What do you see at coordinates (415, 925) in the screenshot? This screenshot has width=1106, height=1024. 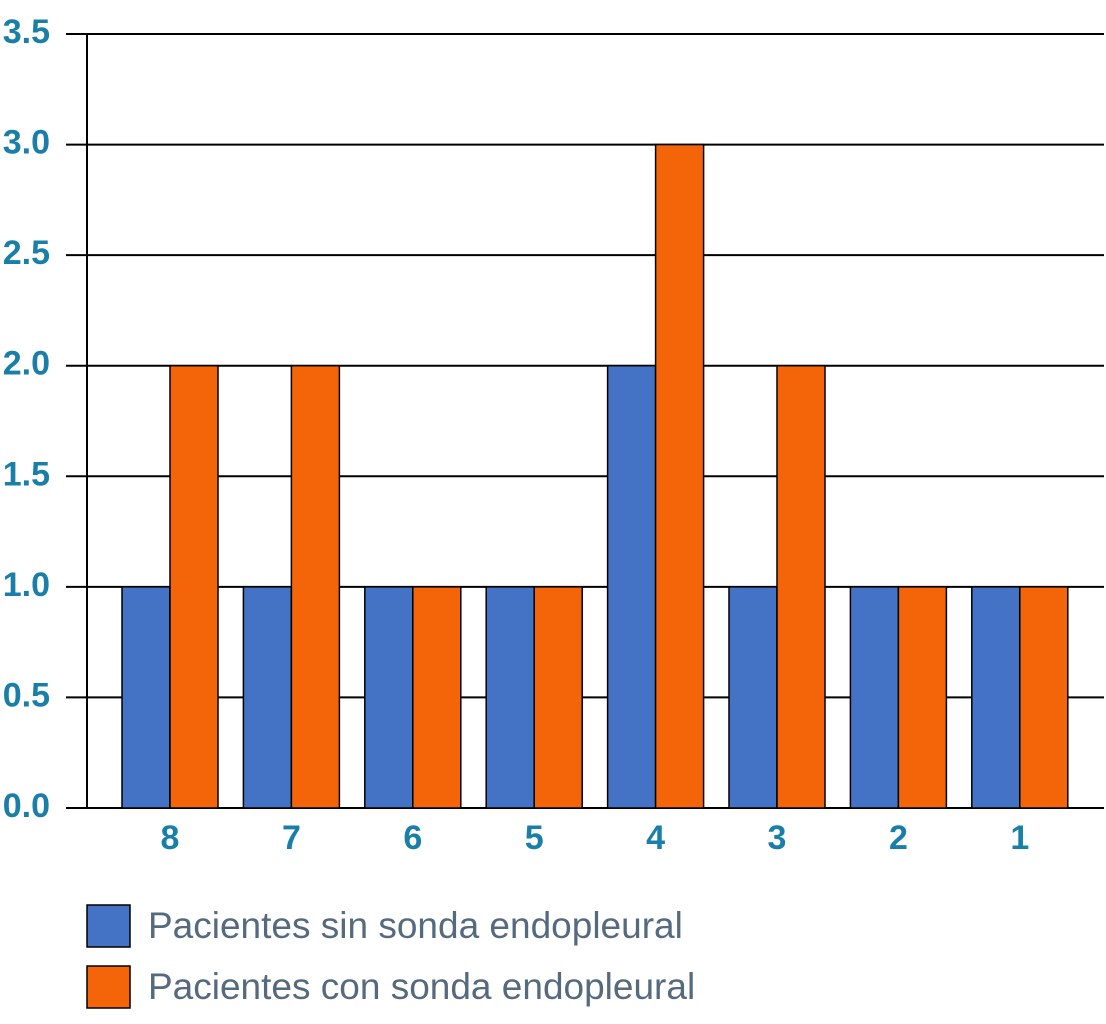 I see `legend-label: Pacientes sin sonda endopleural` at bounding box center [415, 925].